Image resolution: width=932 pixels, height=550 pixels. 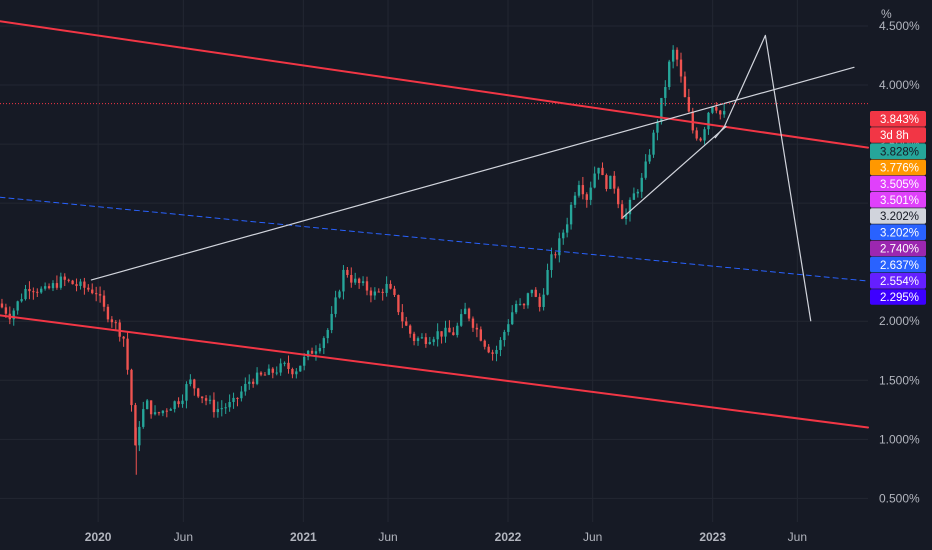 What do you see at coordinates (303, 537) in the screenshot?
I see `x-tick-label: 2021` at bounding box center [303, 537].